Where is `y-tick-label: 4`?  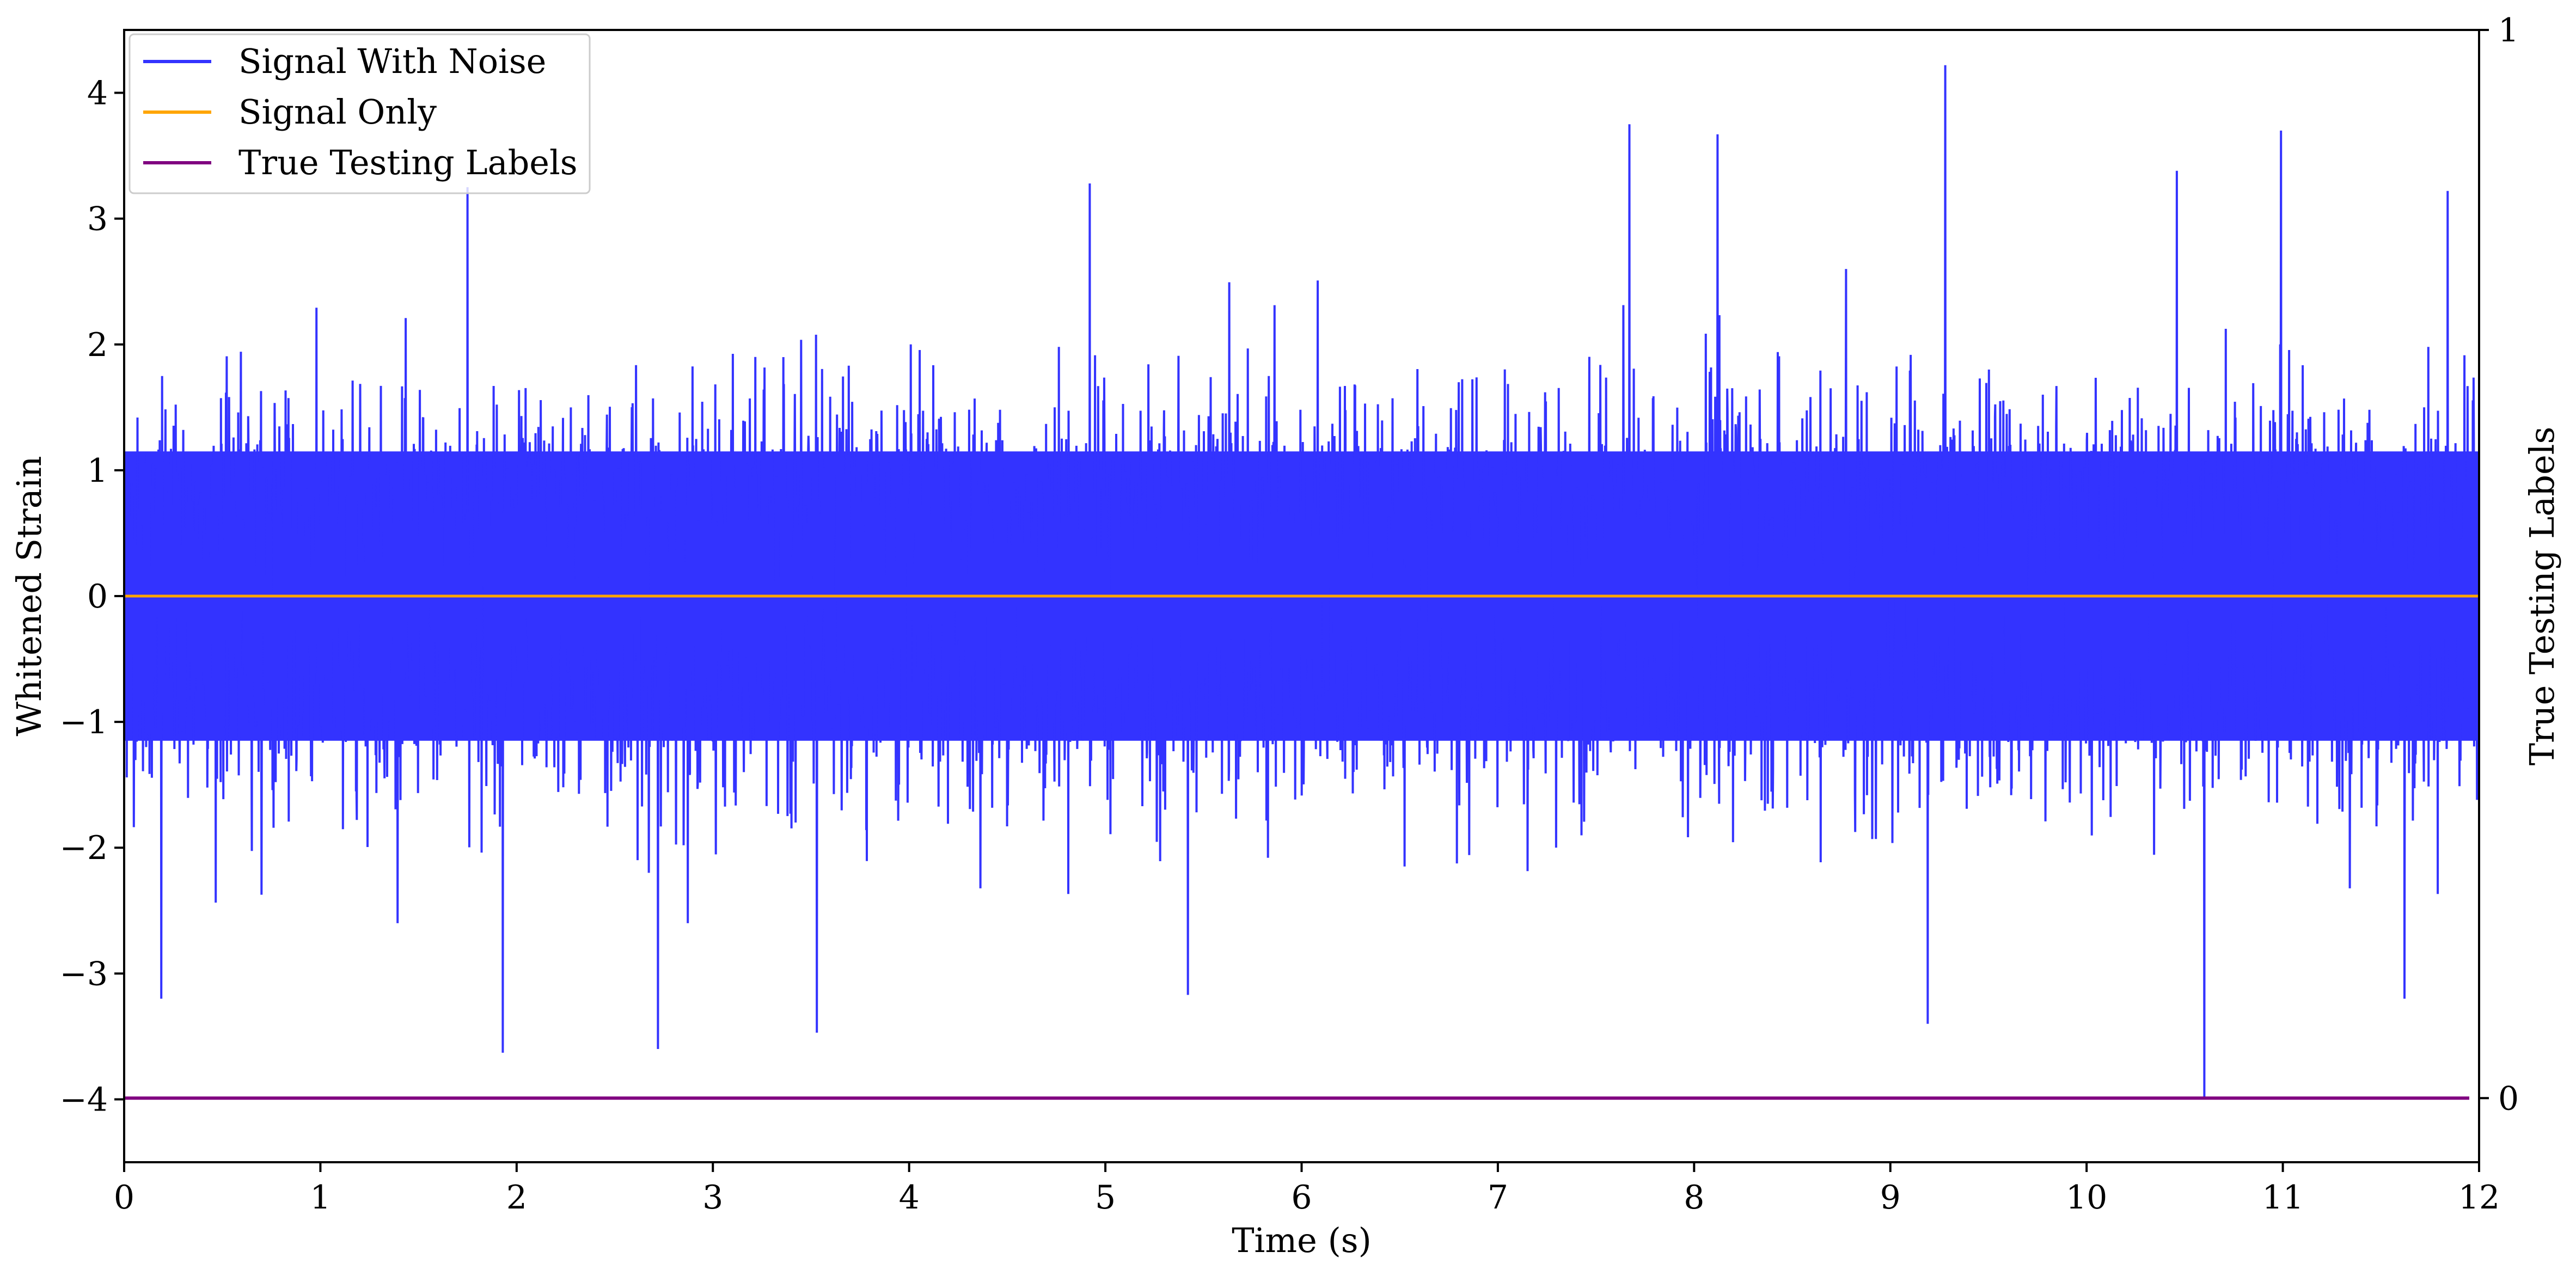
y-tick-label: 4 is located at coordinates (97, 94).